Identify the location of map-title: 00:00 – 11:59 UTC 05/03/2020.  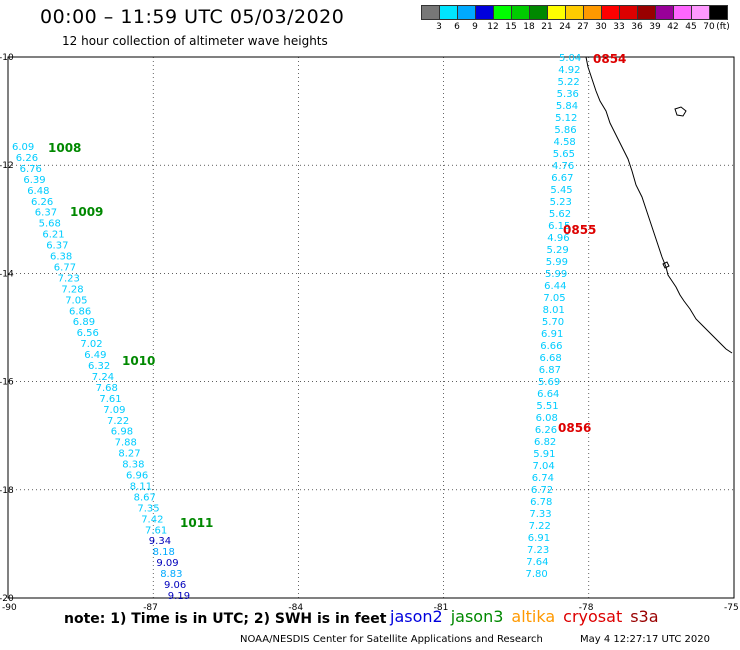
(192, 17).